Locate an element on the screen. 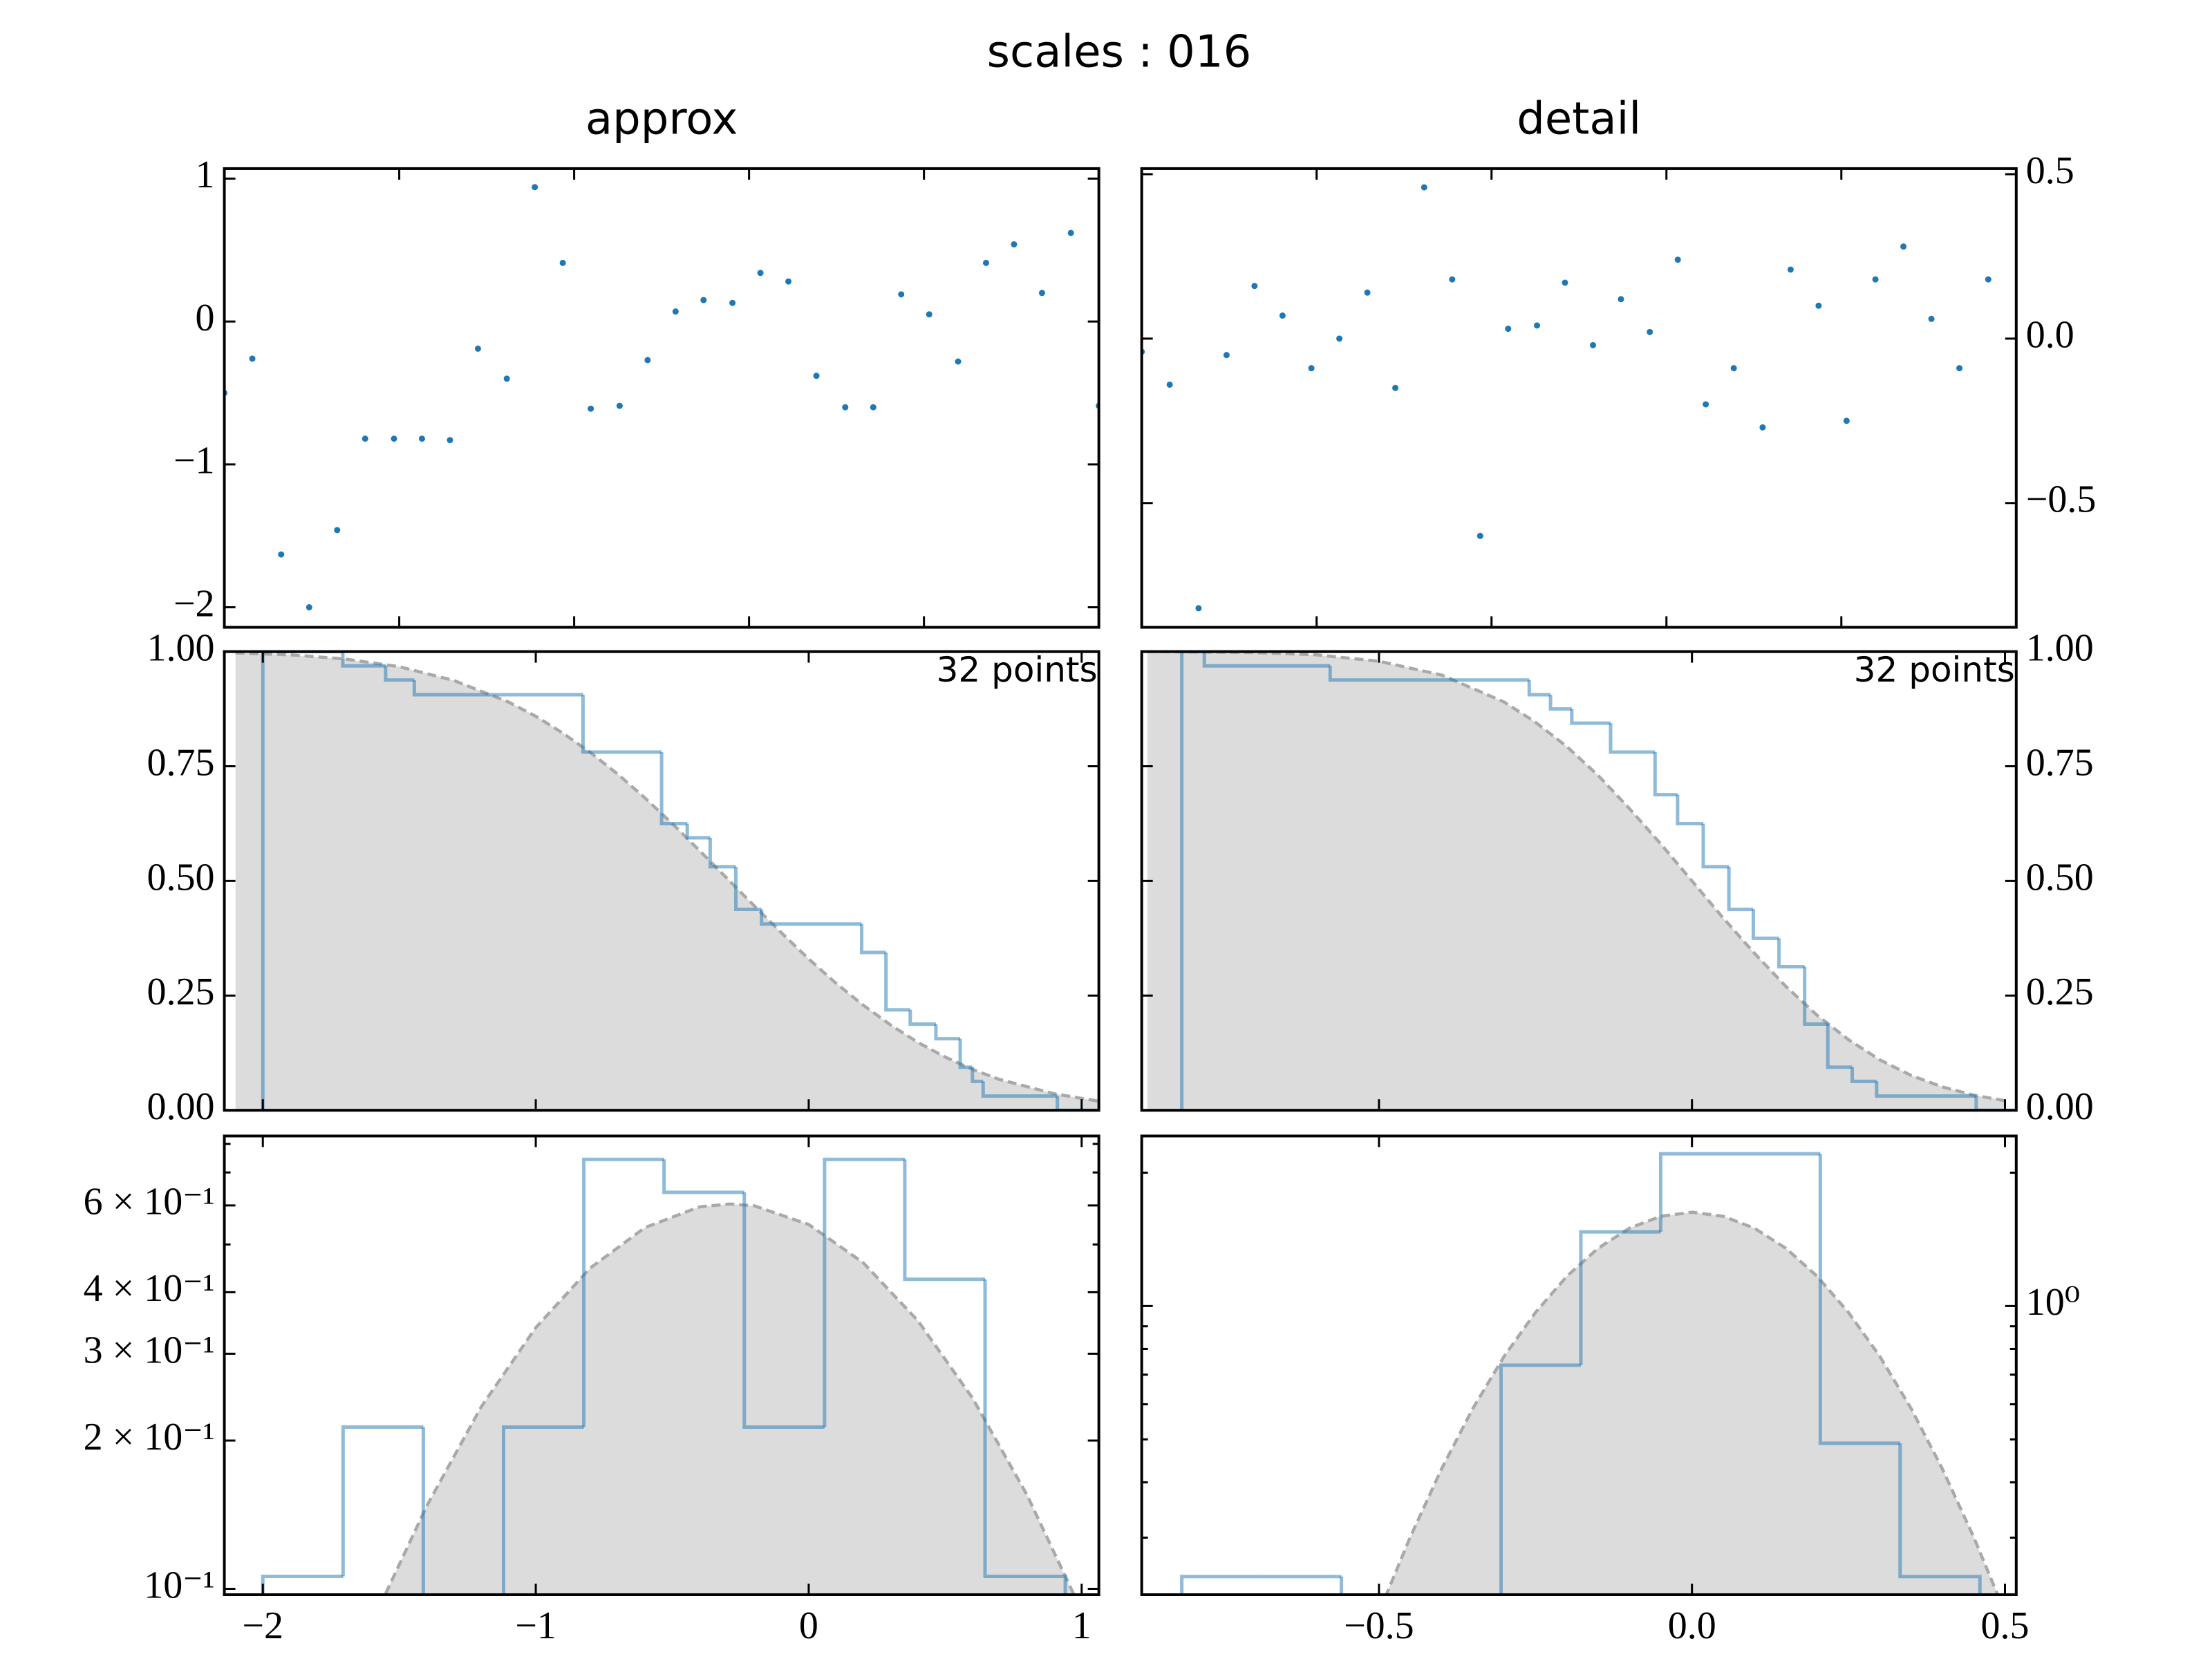  y-tick-label: 10⁰ is located at coordinates (2053, 1302).